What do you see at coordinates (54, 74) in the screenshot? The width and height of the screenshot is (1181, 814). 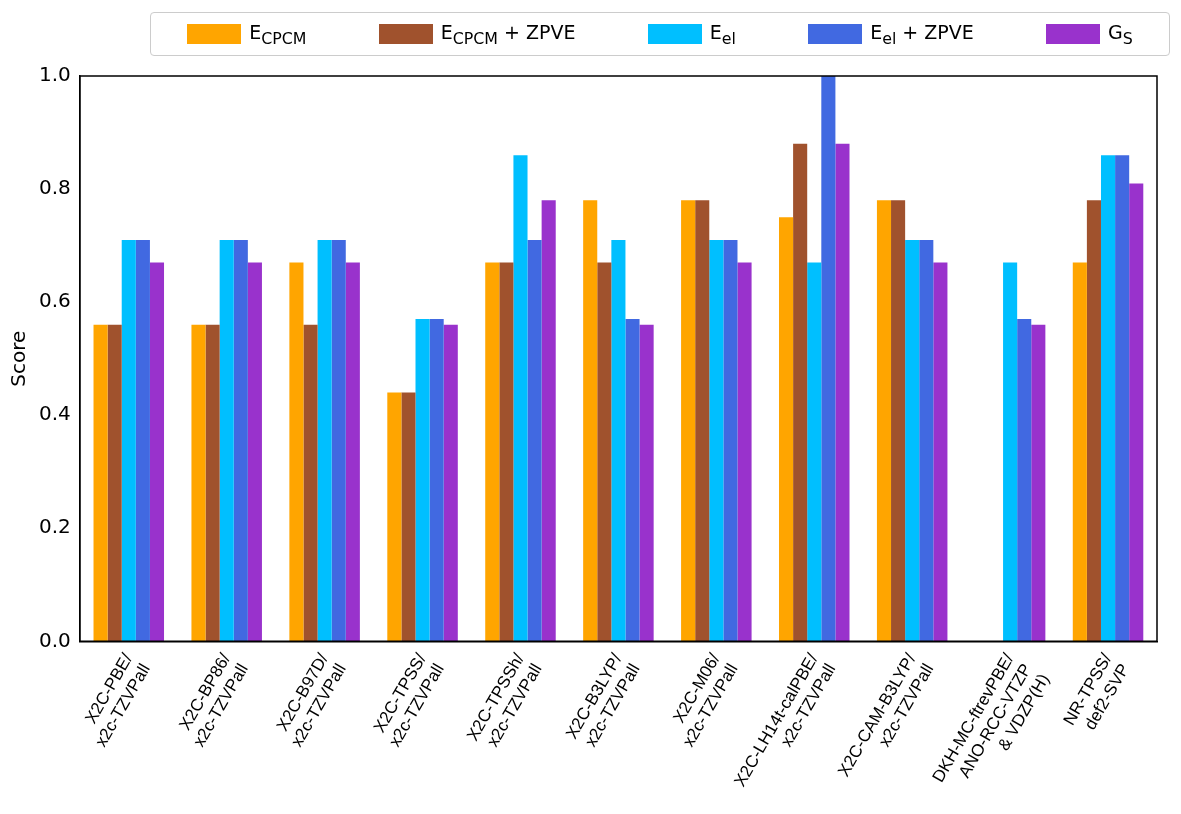 I see `y-tick-label: 1.0` at bounding box center [54, 74].